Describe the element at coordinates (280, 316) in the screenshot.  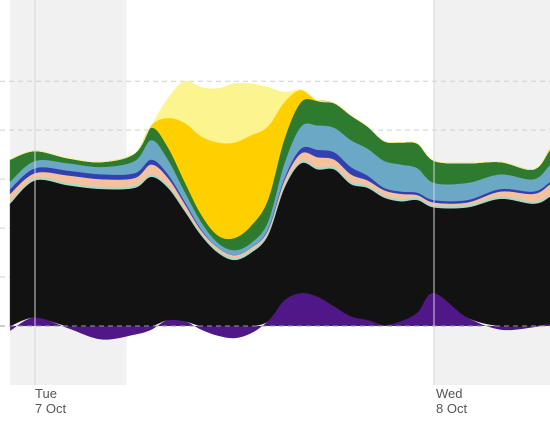
I see `area-baseline` at that location.